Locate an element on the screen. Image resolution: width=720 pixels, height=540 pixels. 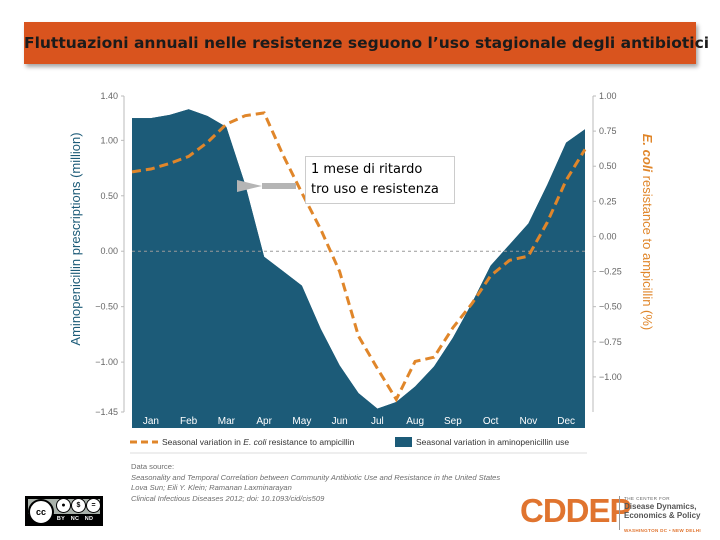
x-tick-label: Mar is located at coordinates (227, 421).